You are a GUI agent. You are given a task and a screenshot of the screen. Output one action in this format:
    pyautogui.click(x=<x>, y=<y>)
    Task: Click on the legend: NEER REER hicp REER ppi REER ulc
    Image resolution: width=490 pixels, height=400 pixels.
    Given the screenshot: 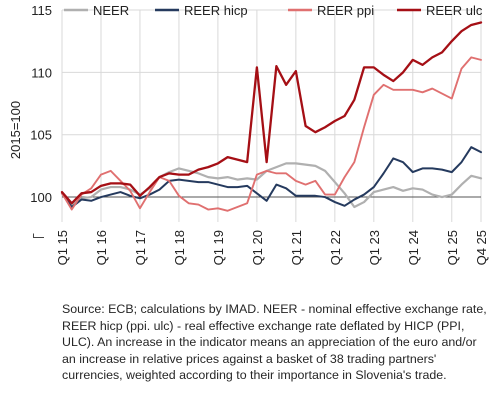 What is the action you would take?
    pyautogui.click(x=273, y=10)
    